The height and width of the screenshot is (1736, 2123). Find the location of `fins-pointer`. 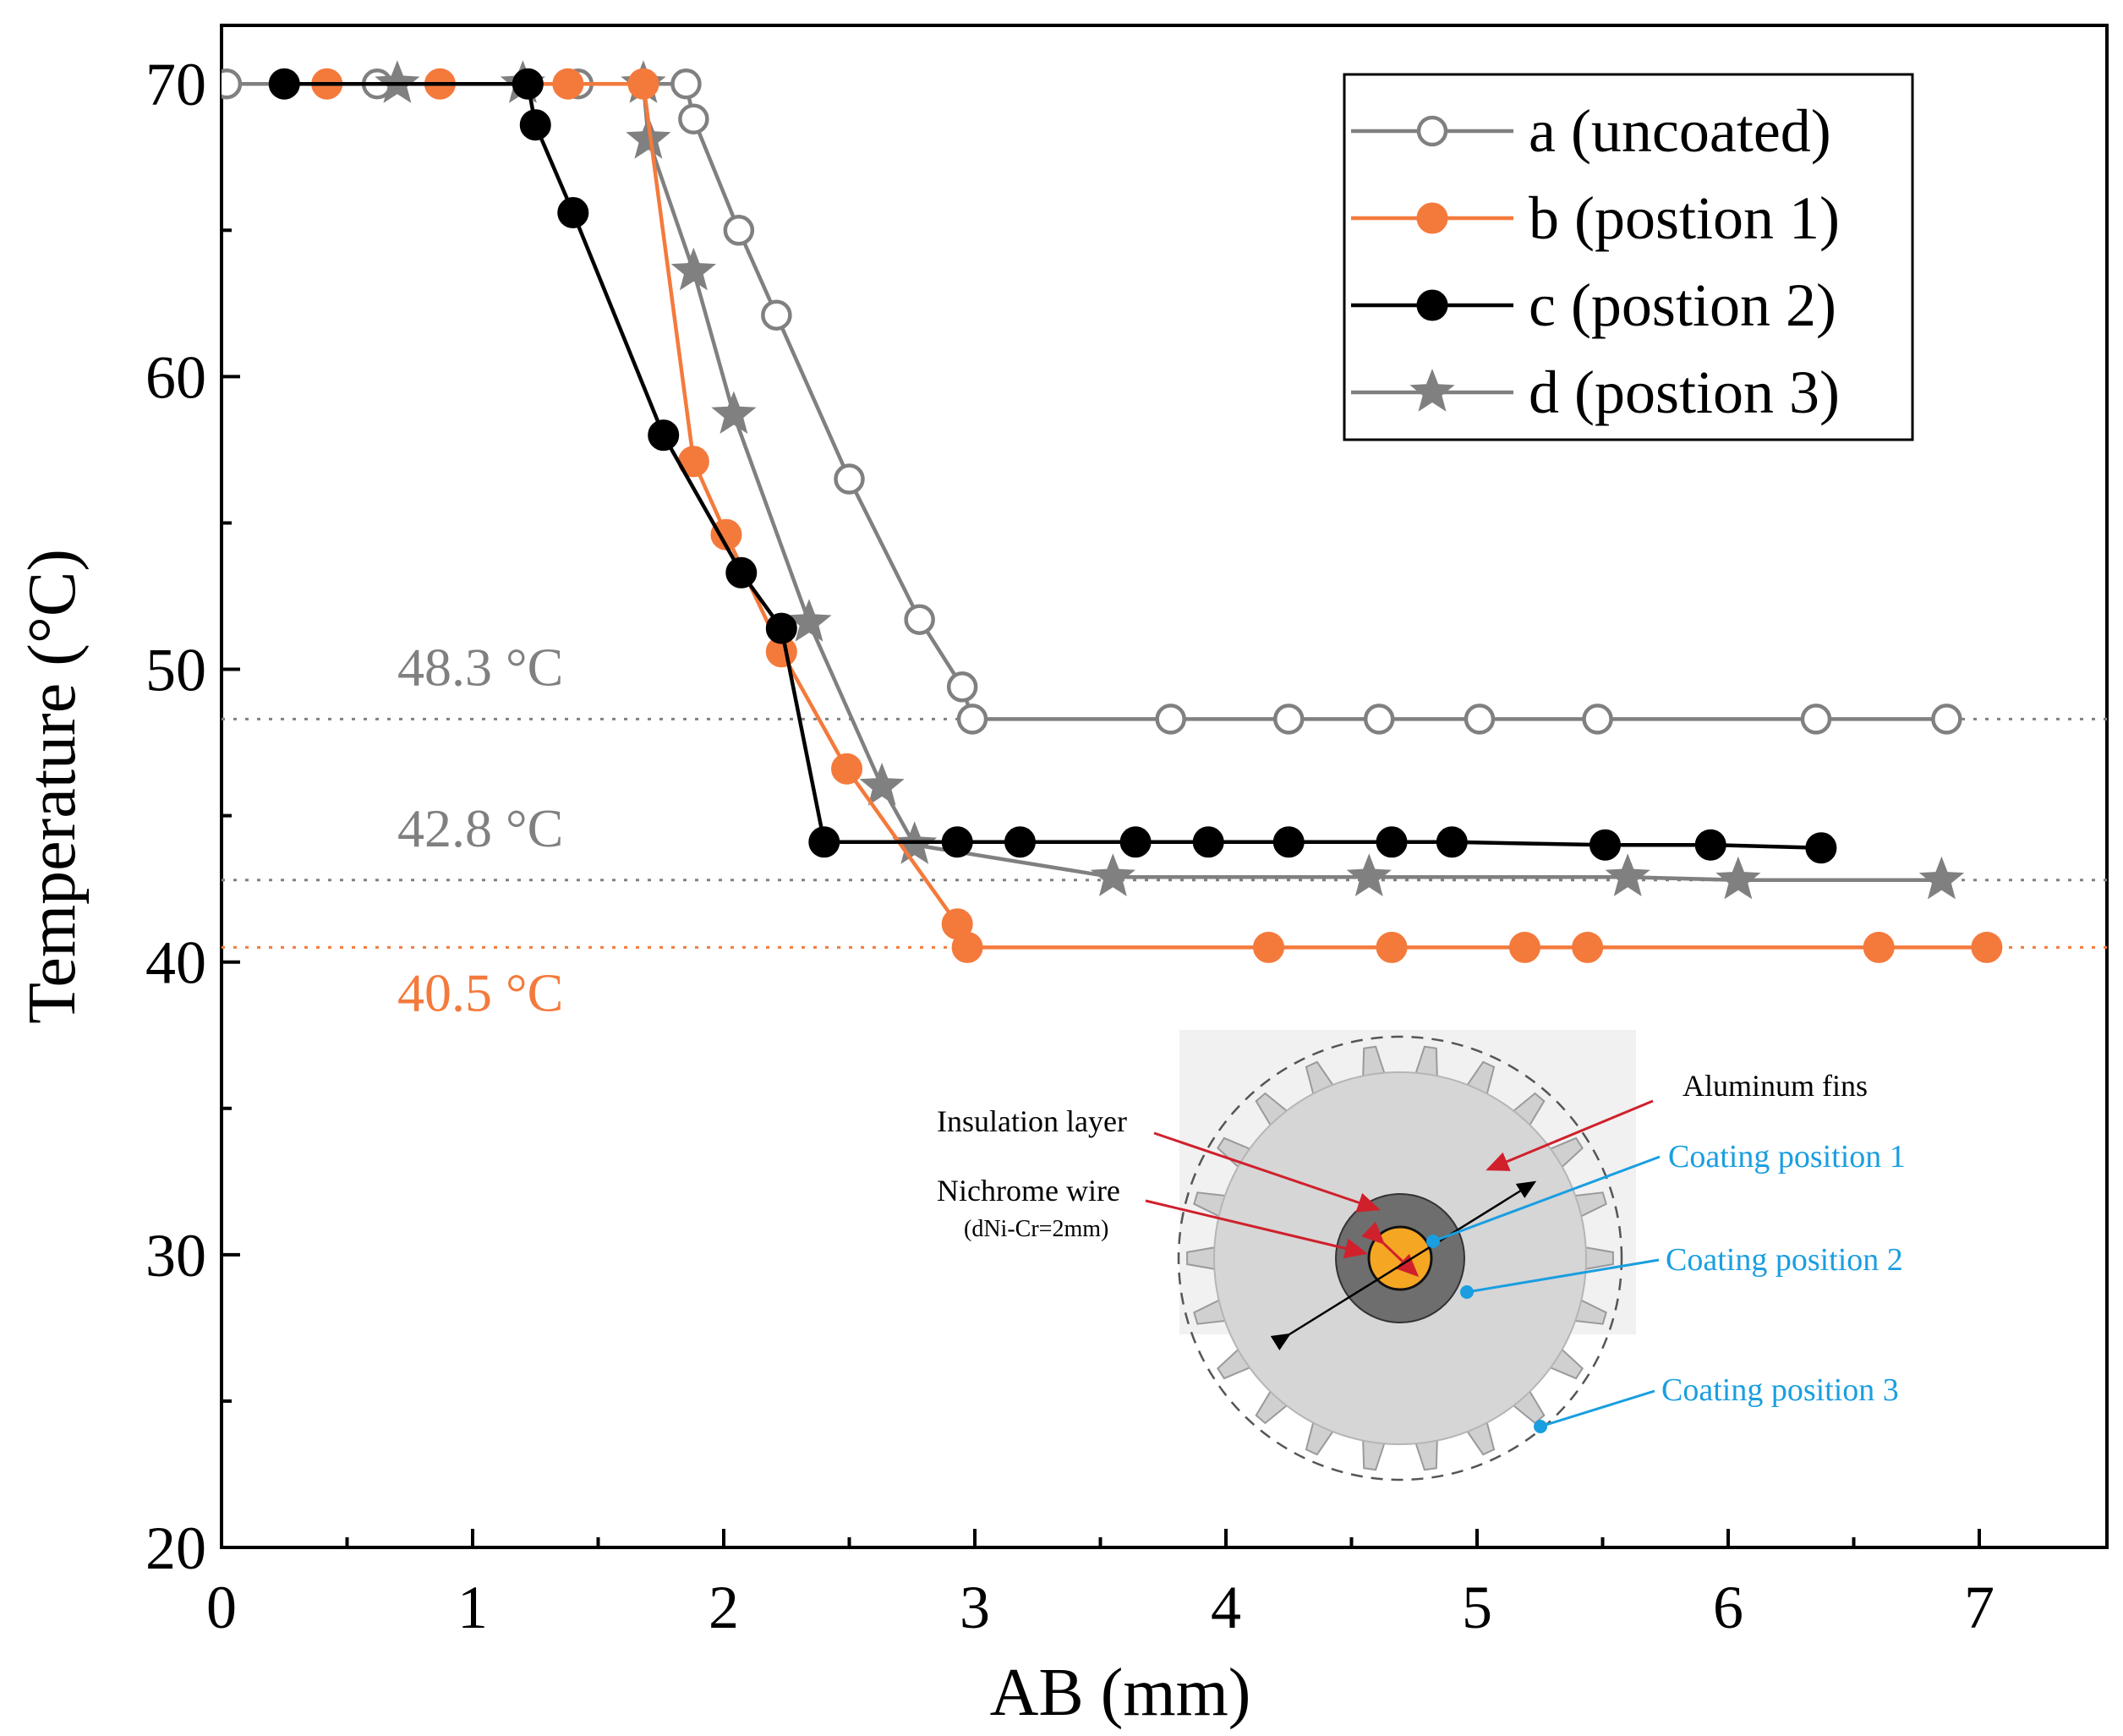

fins-pointer is located at coordinates (1570, 1135).